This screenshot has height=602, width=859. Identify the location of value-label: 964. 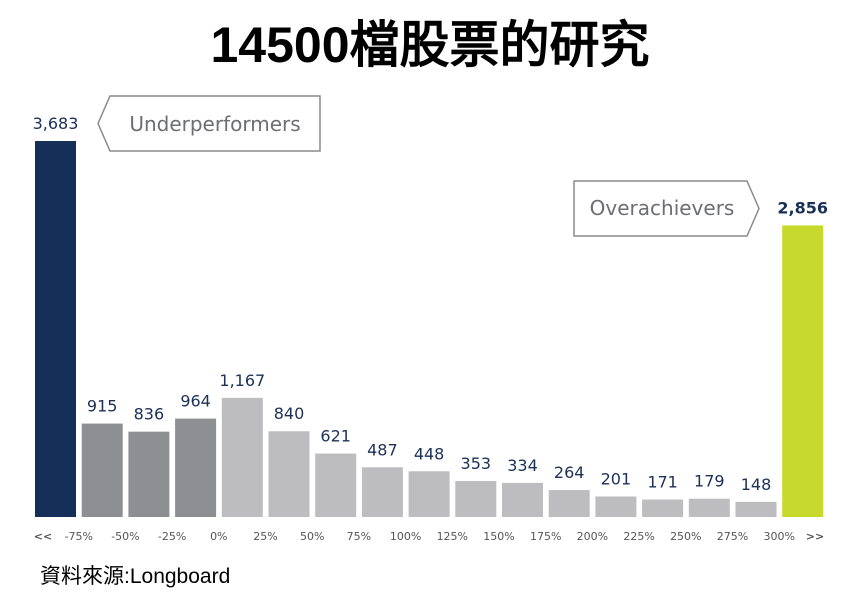
(195, 401).